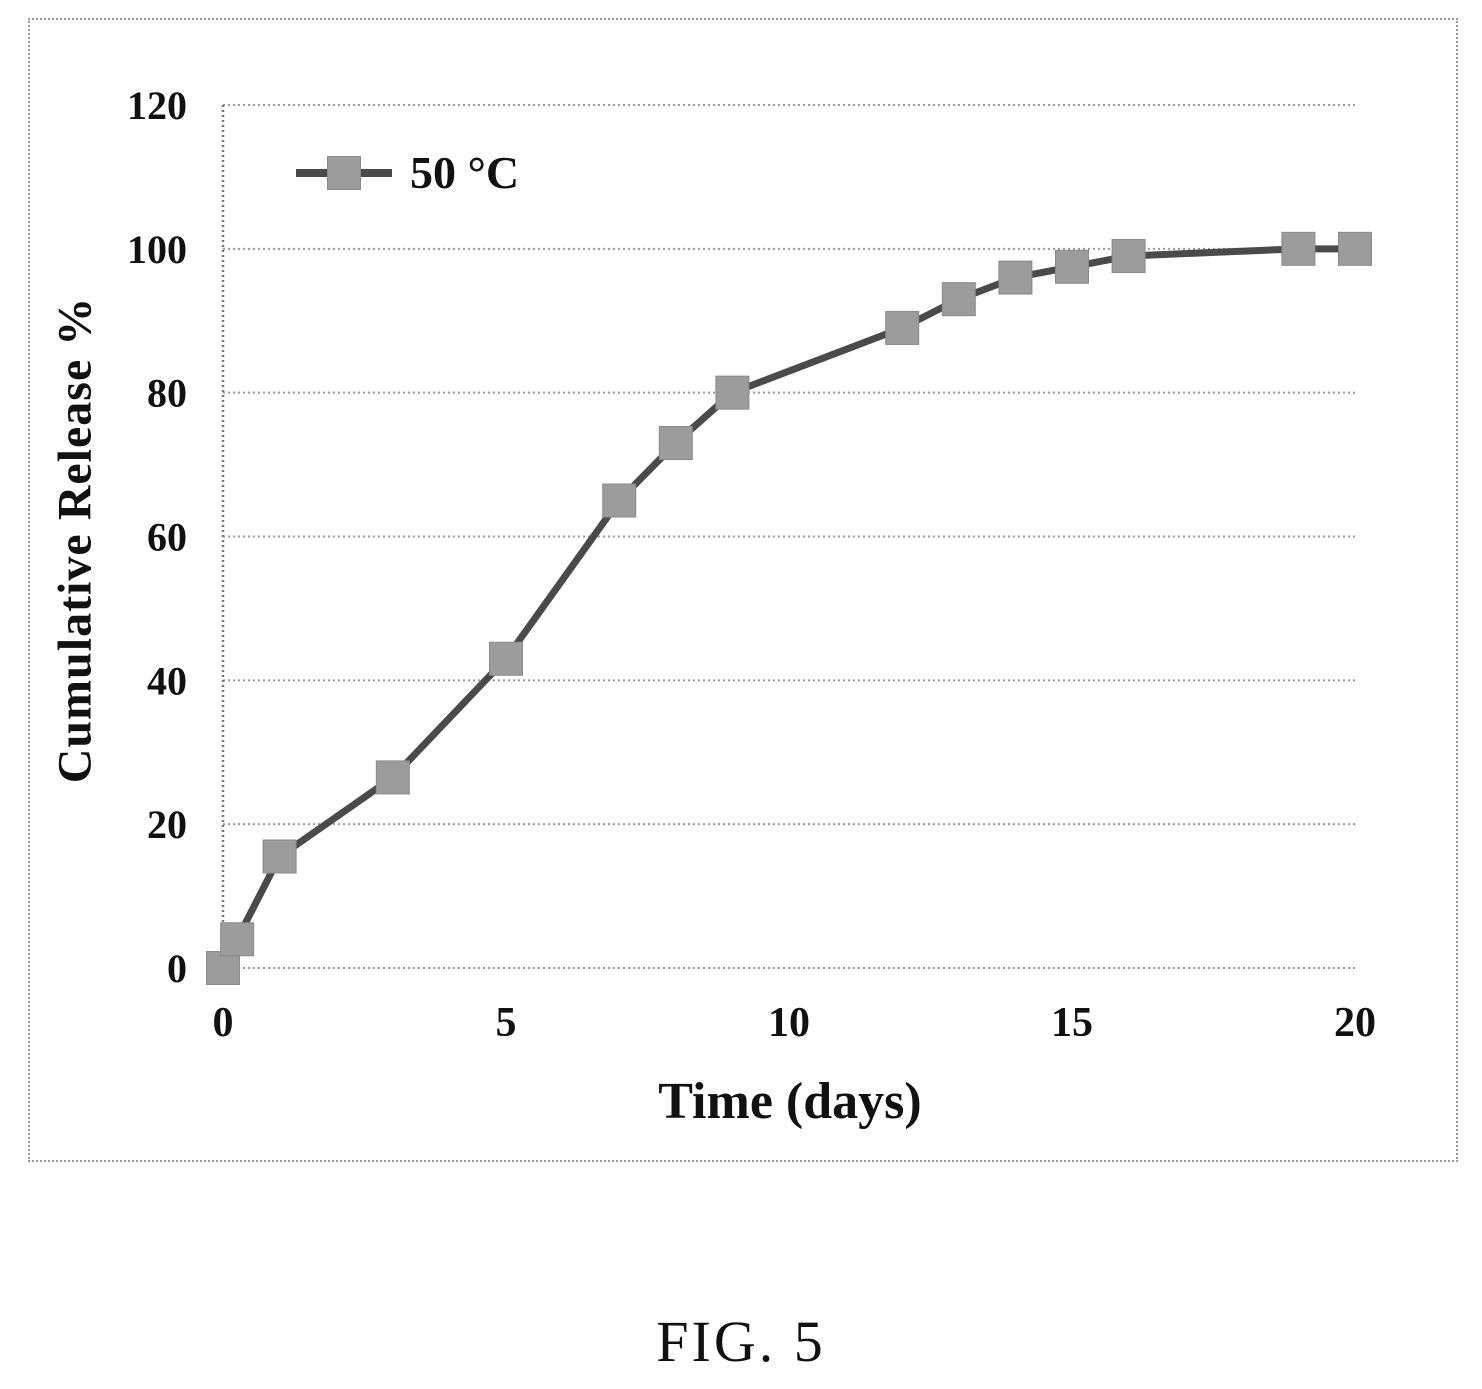 The height and width of the screenshot is (1389, 1482). Describe the element at coordinates (407, 172) in the screenshot. I see `legend: 50 °C` at that location.